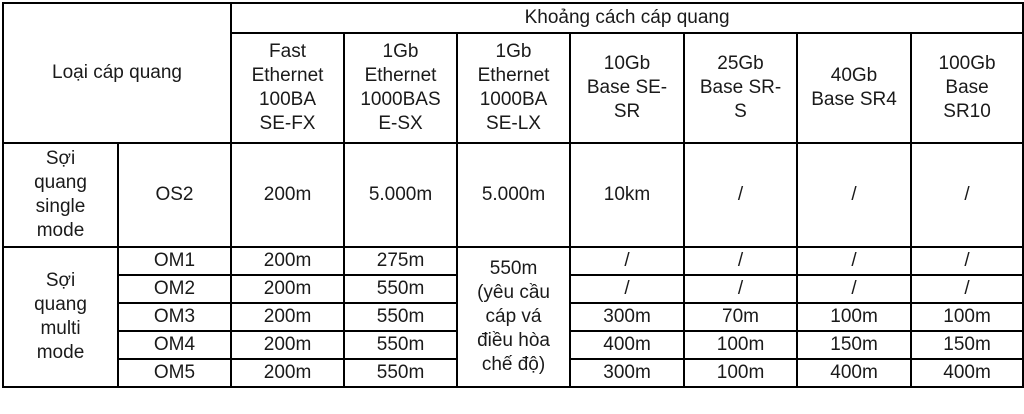  I want to click on type-header: Loại cáp quang, so click(117, 73).